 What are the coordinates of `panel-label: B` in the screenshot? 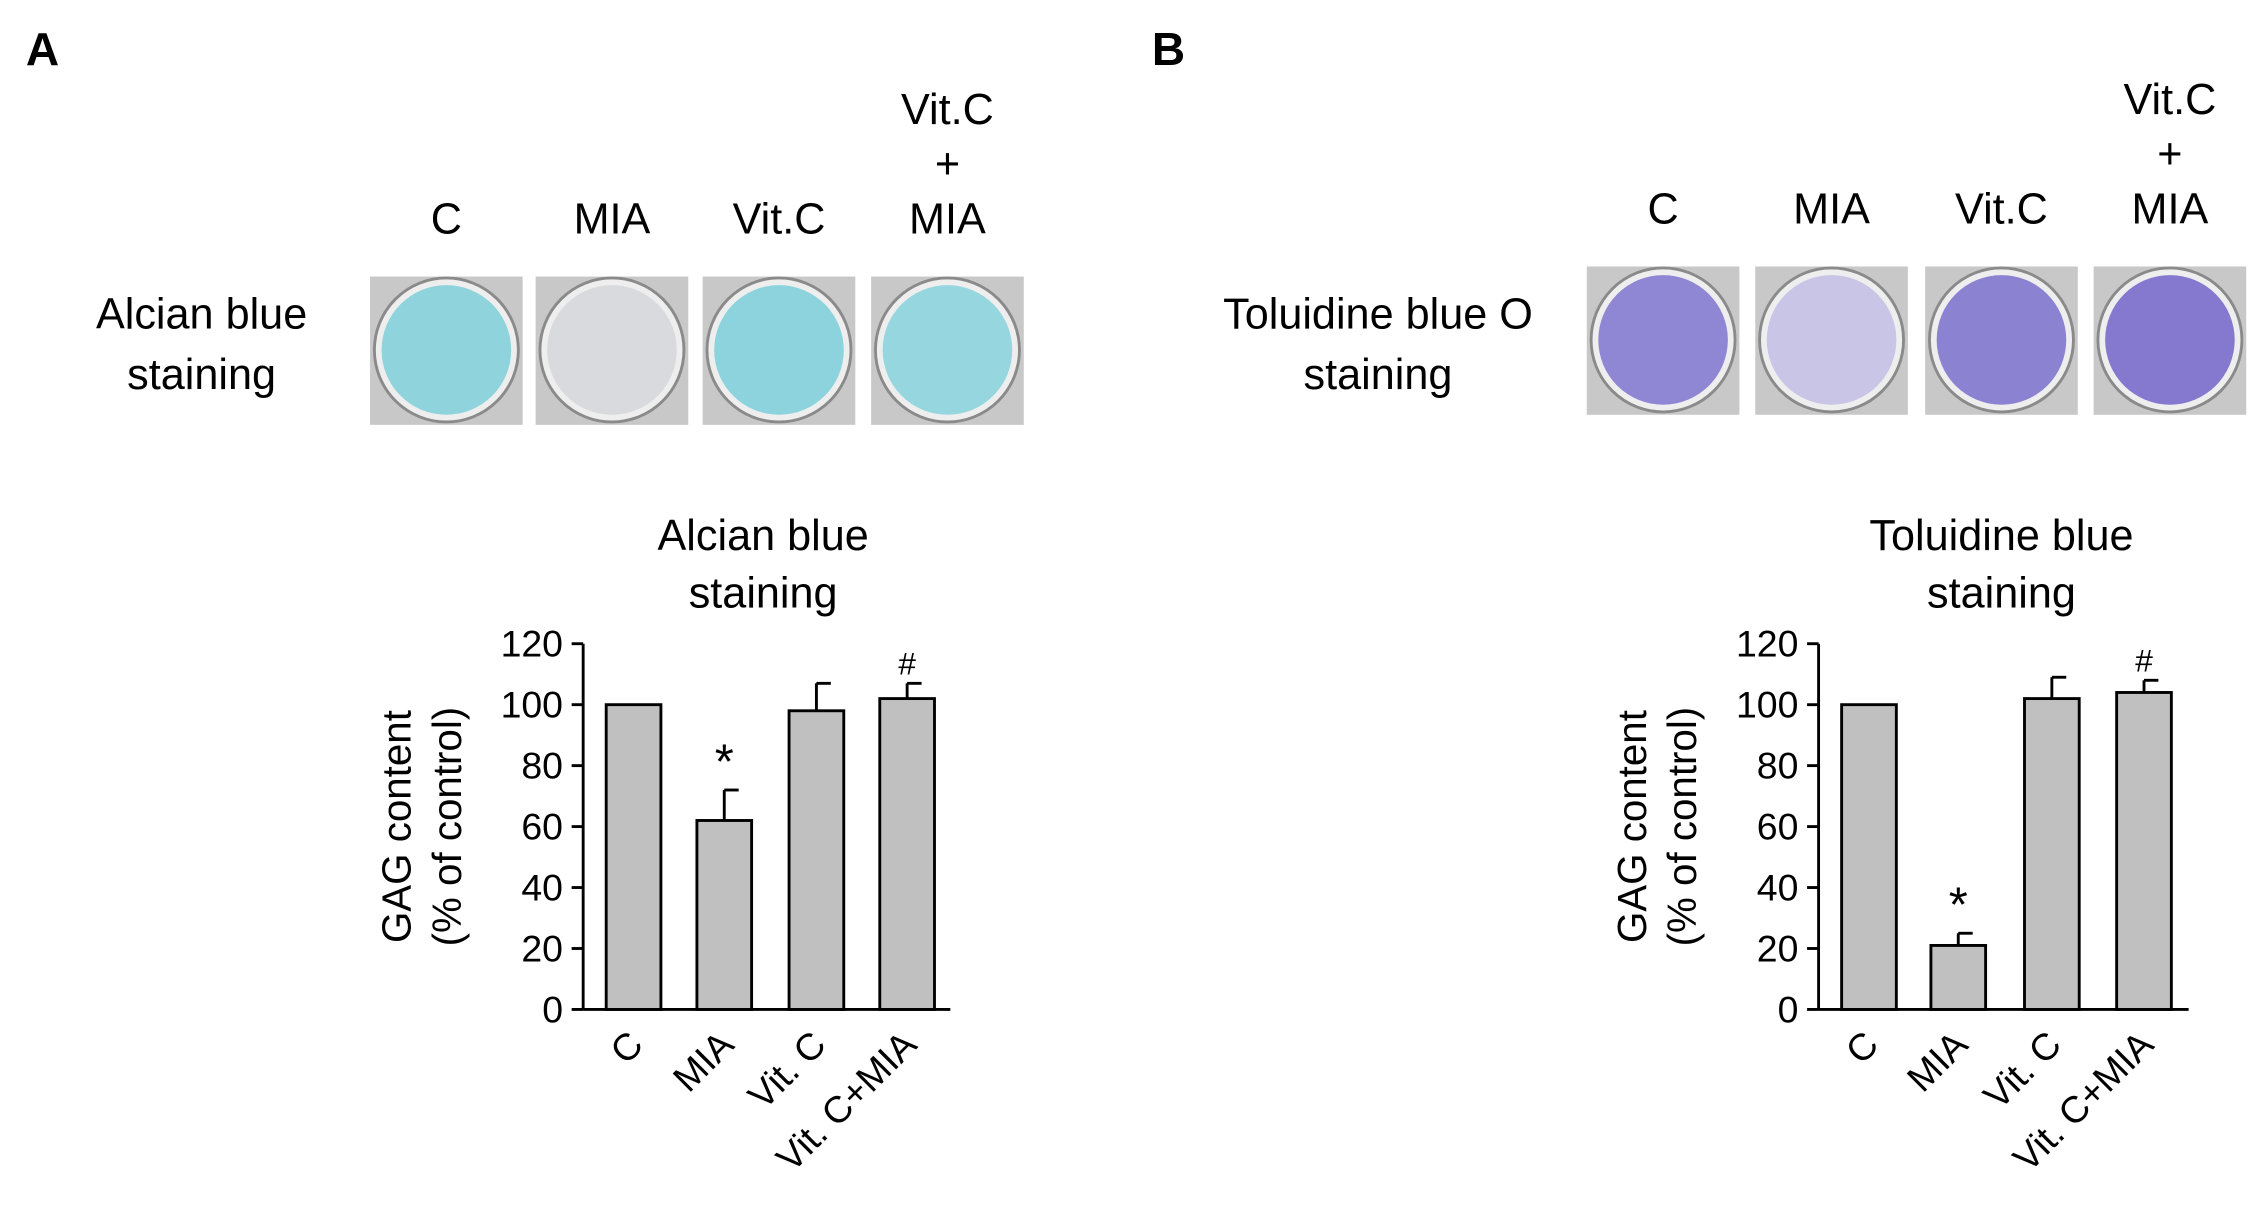 It's located at (1168, 49).